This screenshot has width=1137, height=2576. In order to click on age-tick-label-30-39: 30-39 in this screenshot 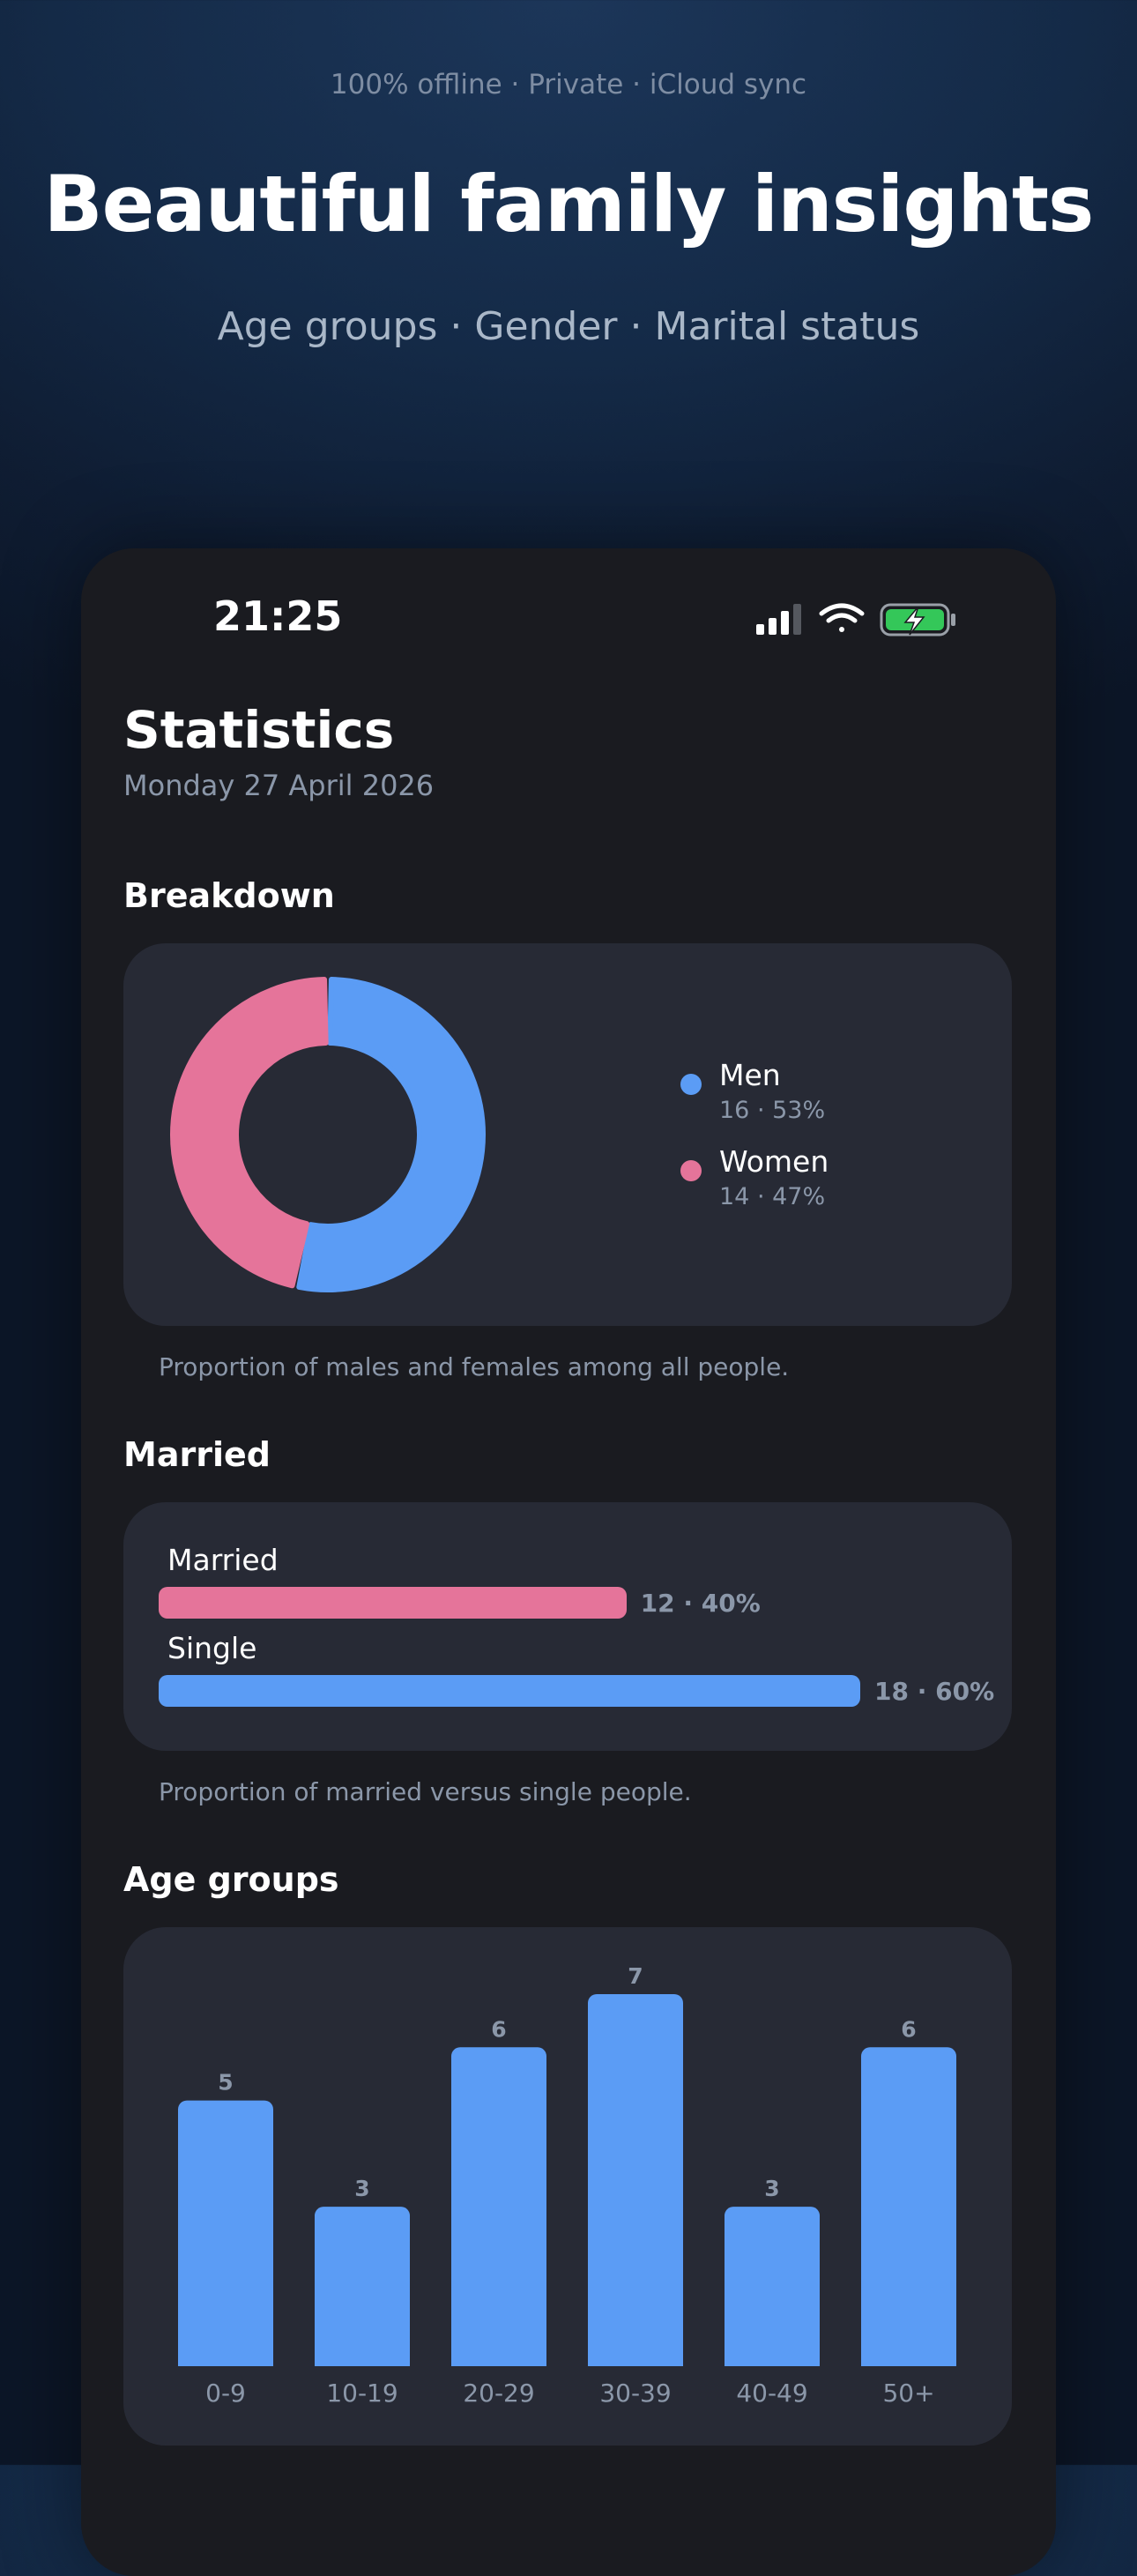, I will do `click(635, 2393)`.